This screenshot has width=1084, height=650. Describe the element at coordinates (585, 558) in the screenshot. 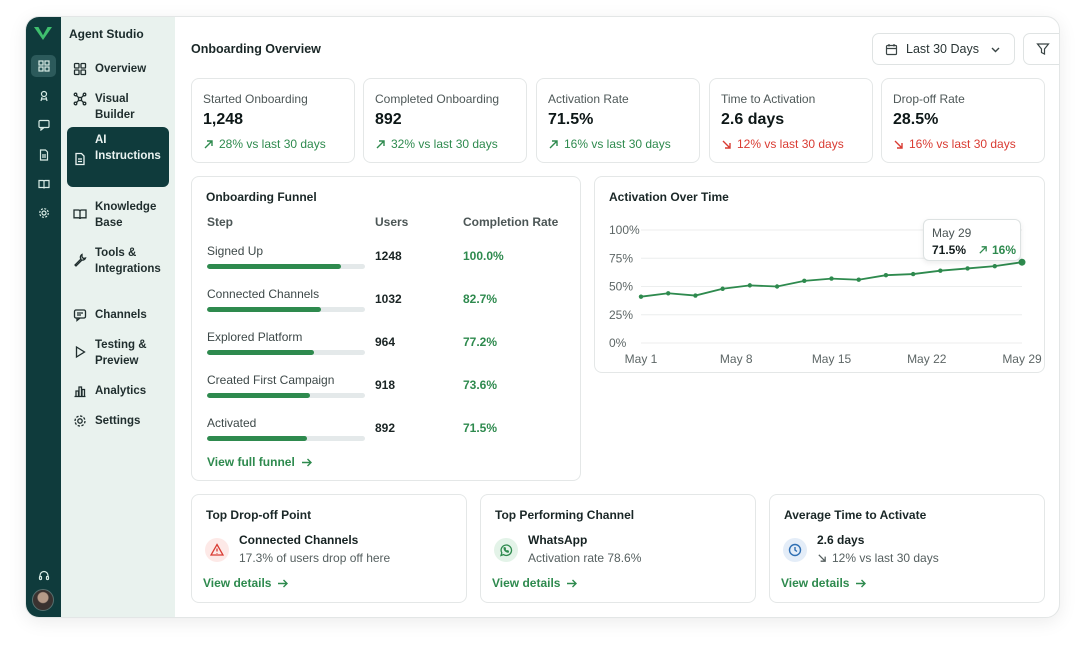

I see `card-subtext-label: Activation rate 78.6%` at that location.